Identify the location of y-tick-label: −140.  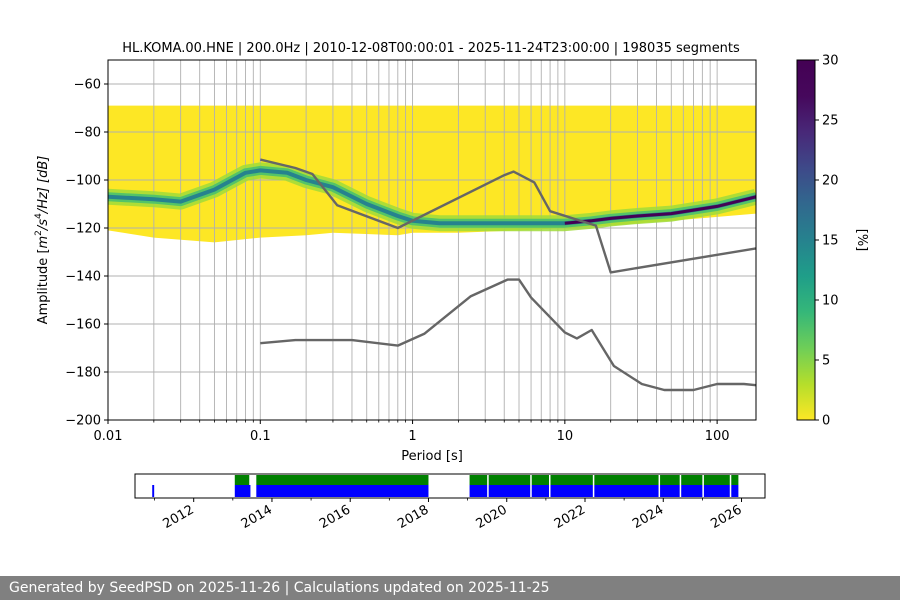
(83, 277).